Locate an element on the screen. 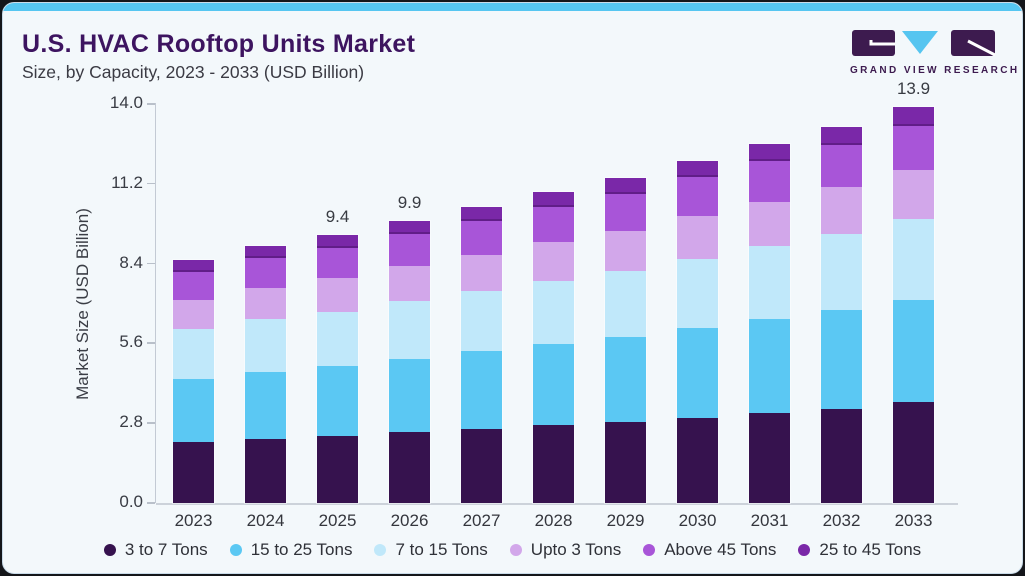 The height and width of the screenshot is (576, 1025). bar-column: 9.4 2025 is located at coordinates (337, 317).